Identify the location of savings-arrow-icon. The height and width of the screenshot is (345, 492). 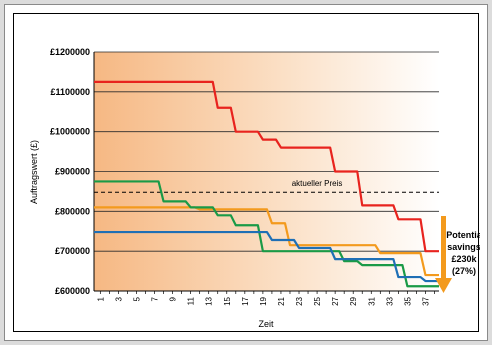
(443, 254).